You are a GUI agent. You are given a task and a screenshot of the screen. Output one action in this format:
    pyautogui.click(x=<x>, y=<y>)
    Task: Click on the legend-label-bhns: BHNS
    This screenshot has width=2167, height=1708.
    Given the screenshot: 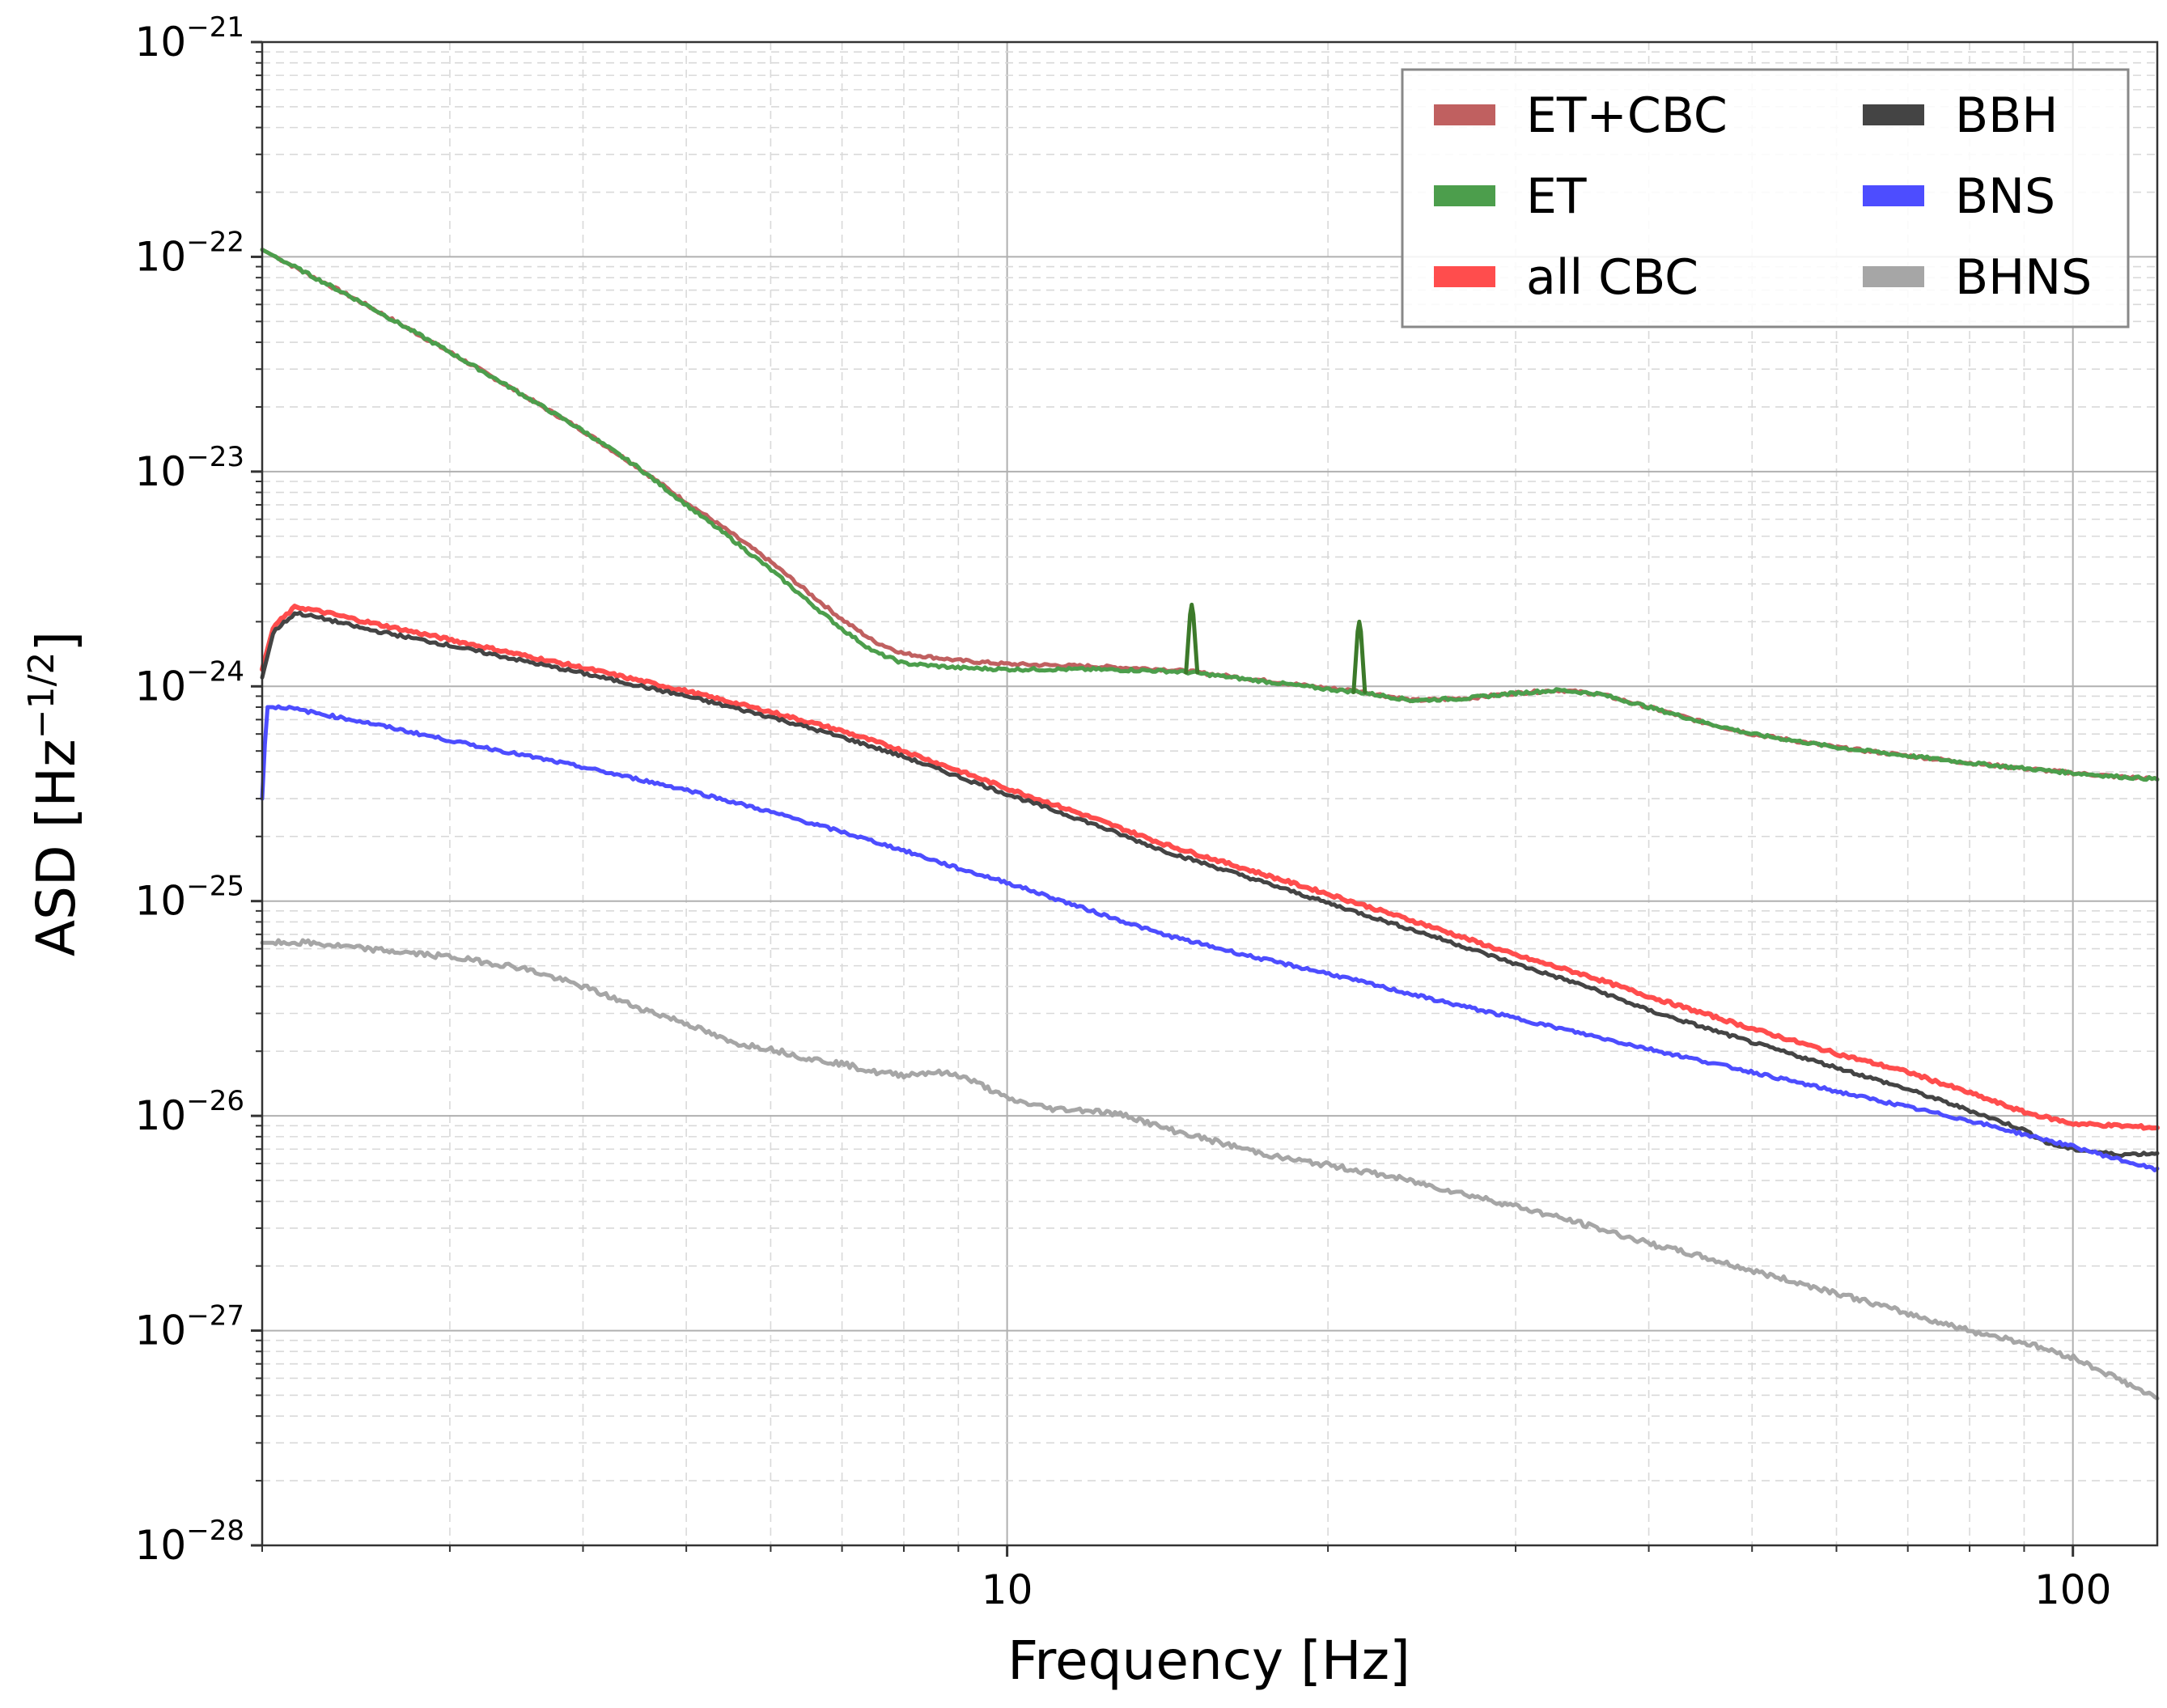 What is the action you would take?
    pyautogui.click(x=2023, y=277)
    